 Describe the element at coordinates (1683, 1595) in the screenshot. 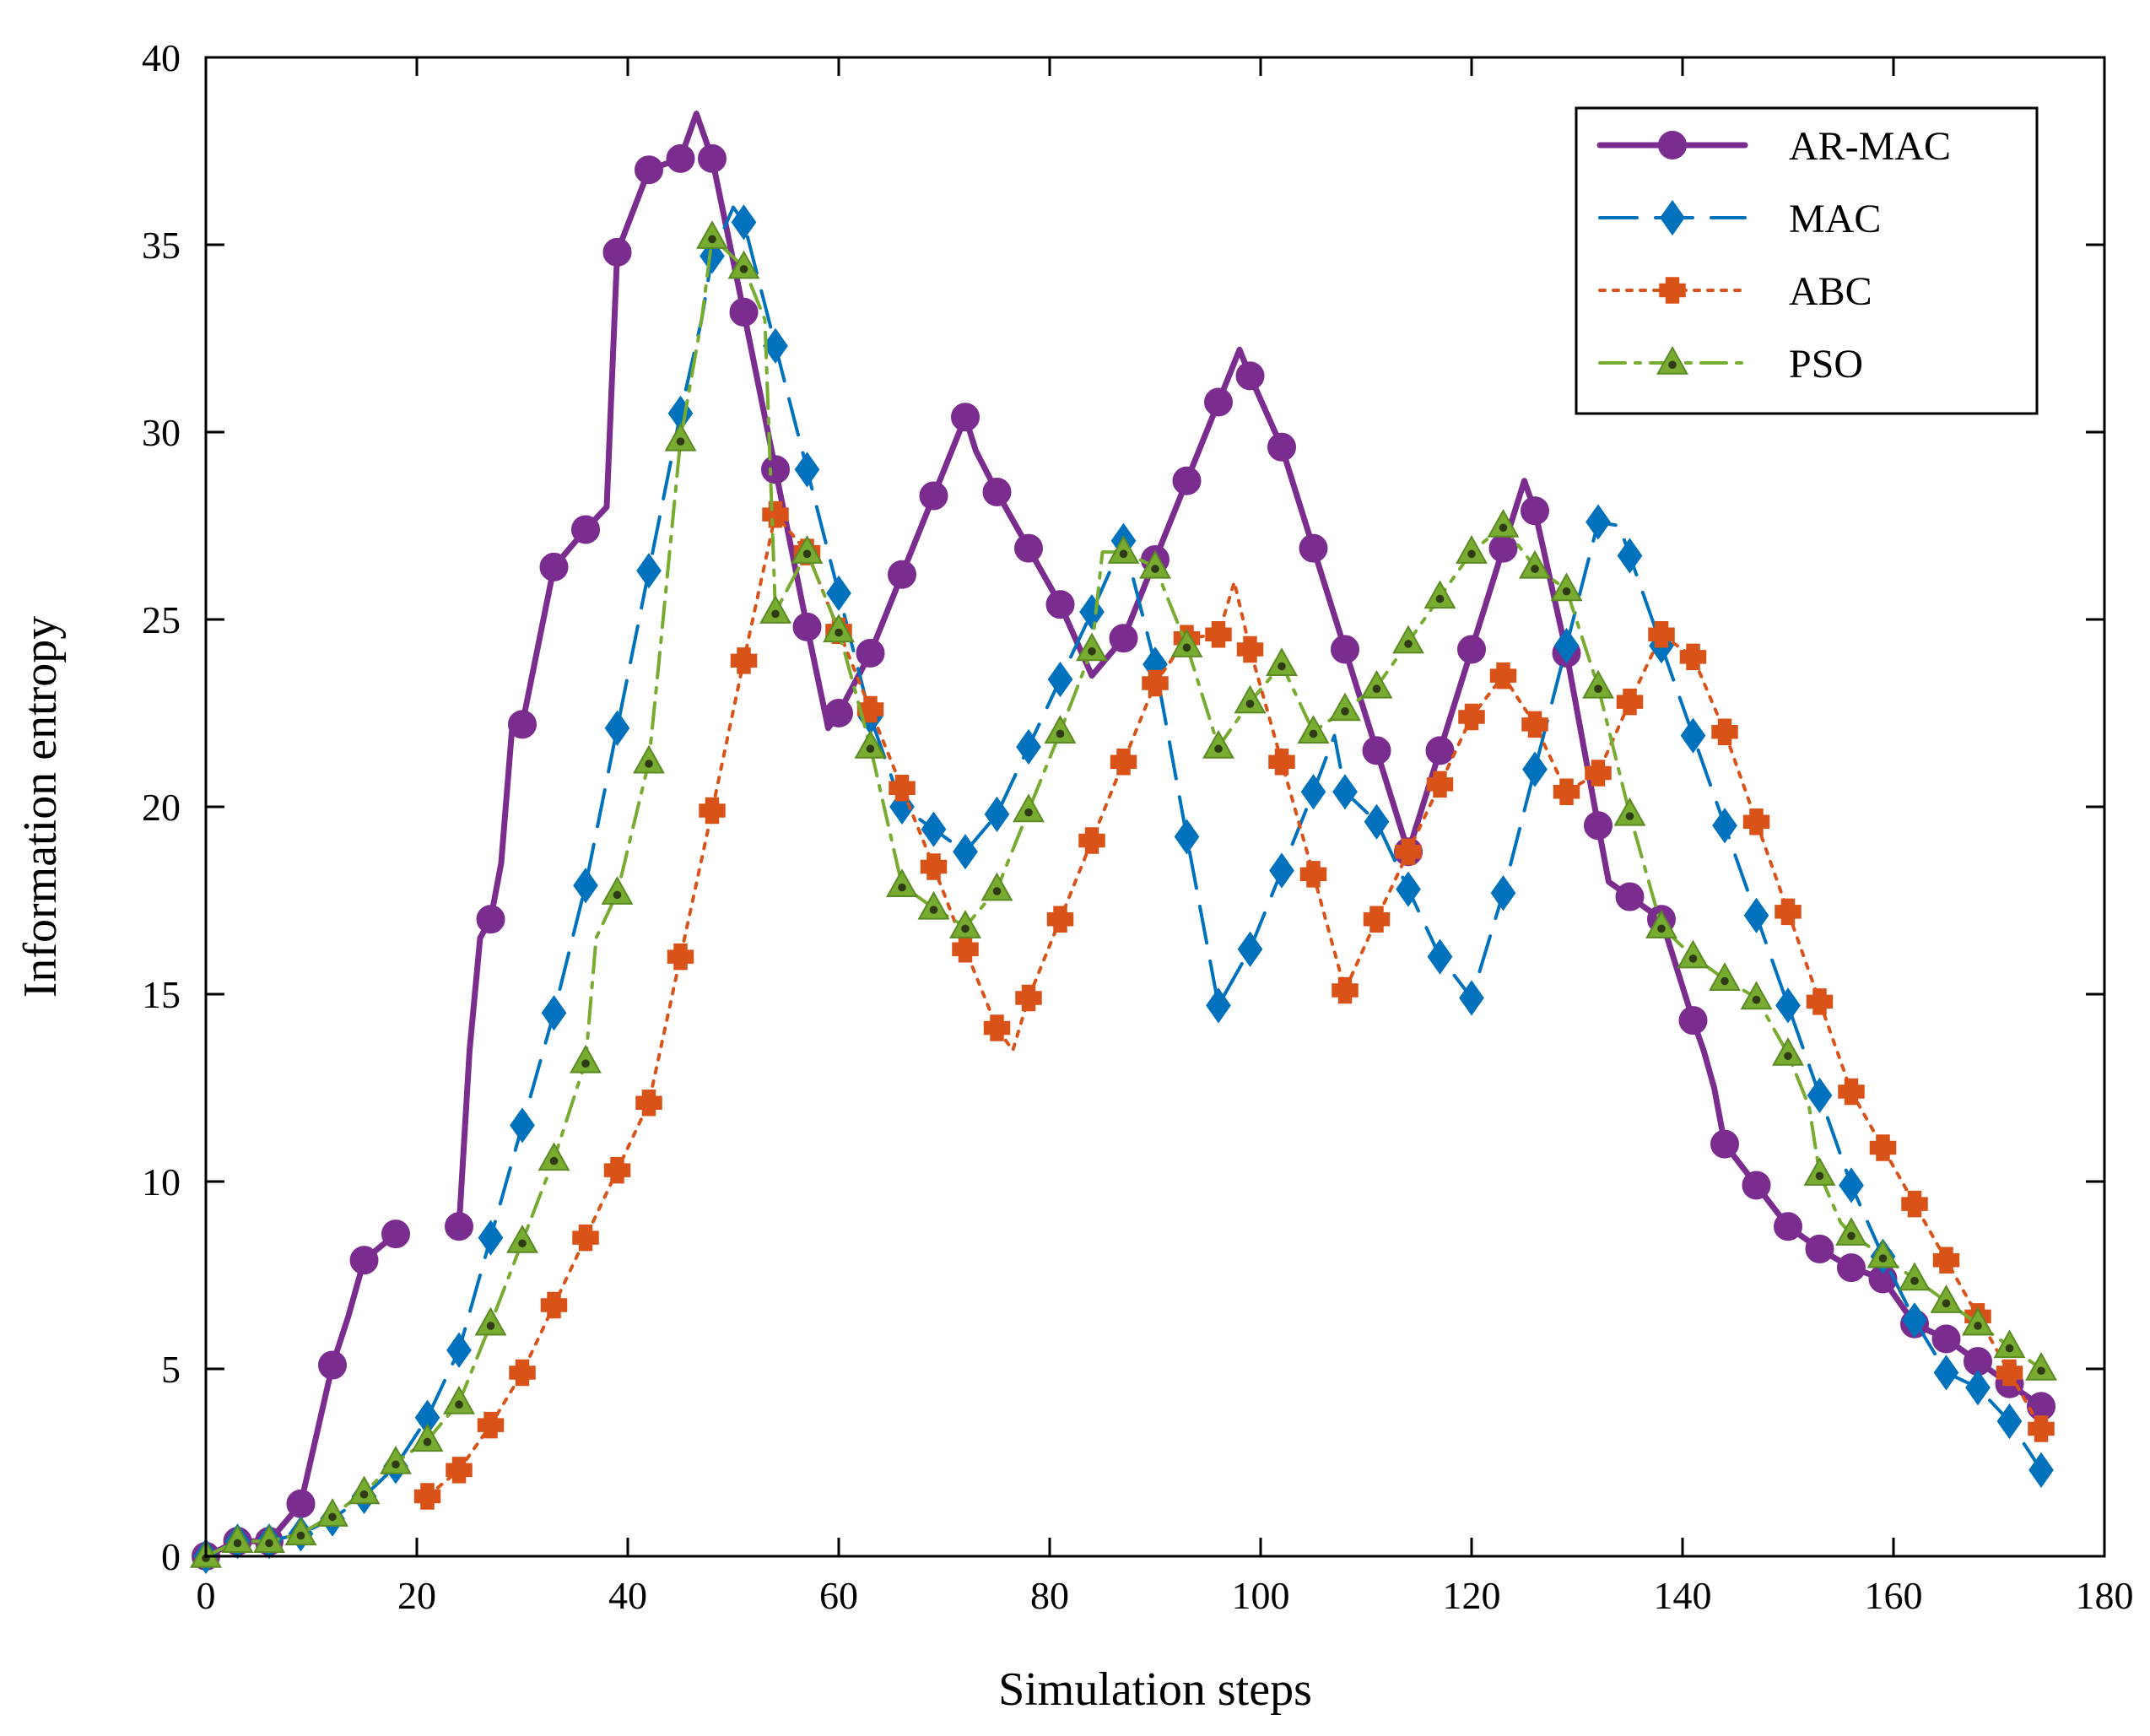

I see `x-tick-label: 140` at that location.